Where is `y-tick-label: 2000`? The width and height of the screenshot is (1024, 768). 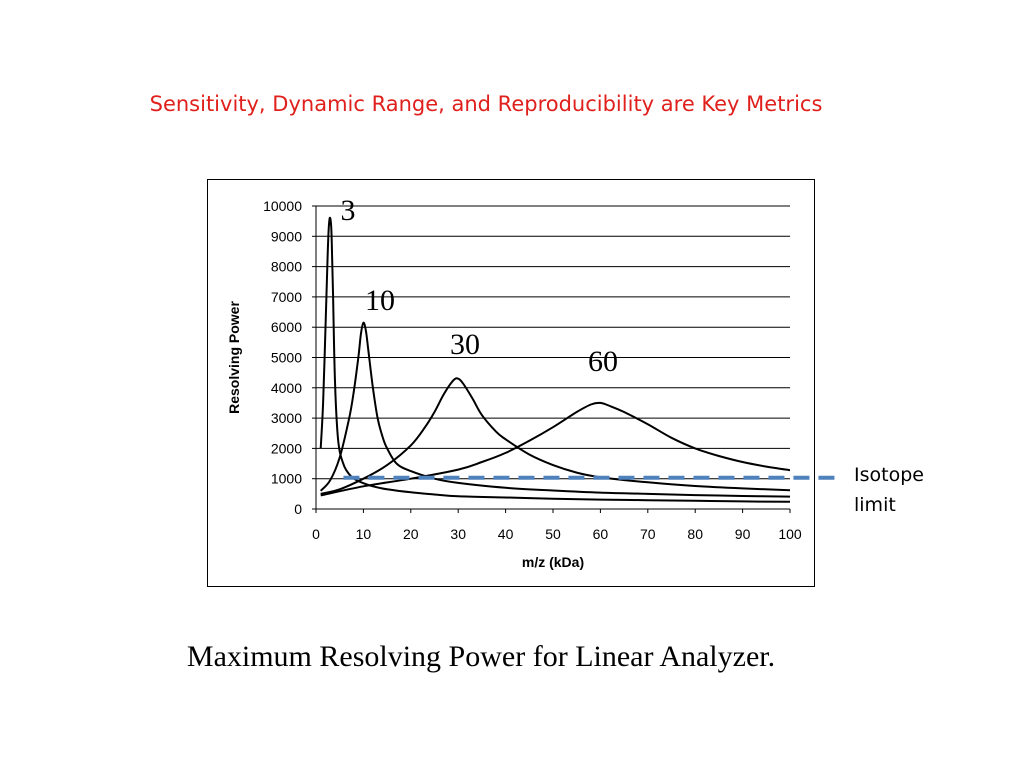 y-tick-label: 2000 is located at coordinates (286, 448).